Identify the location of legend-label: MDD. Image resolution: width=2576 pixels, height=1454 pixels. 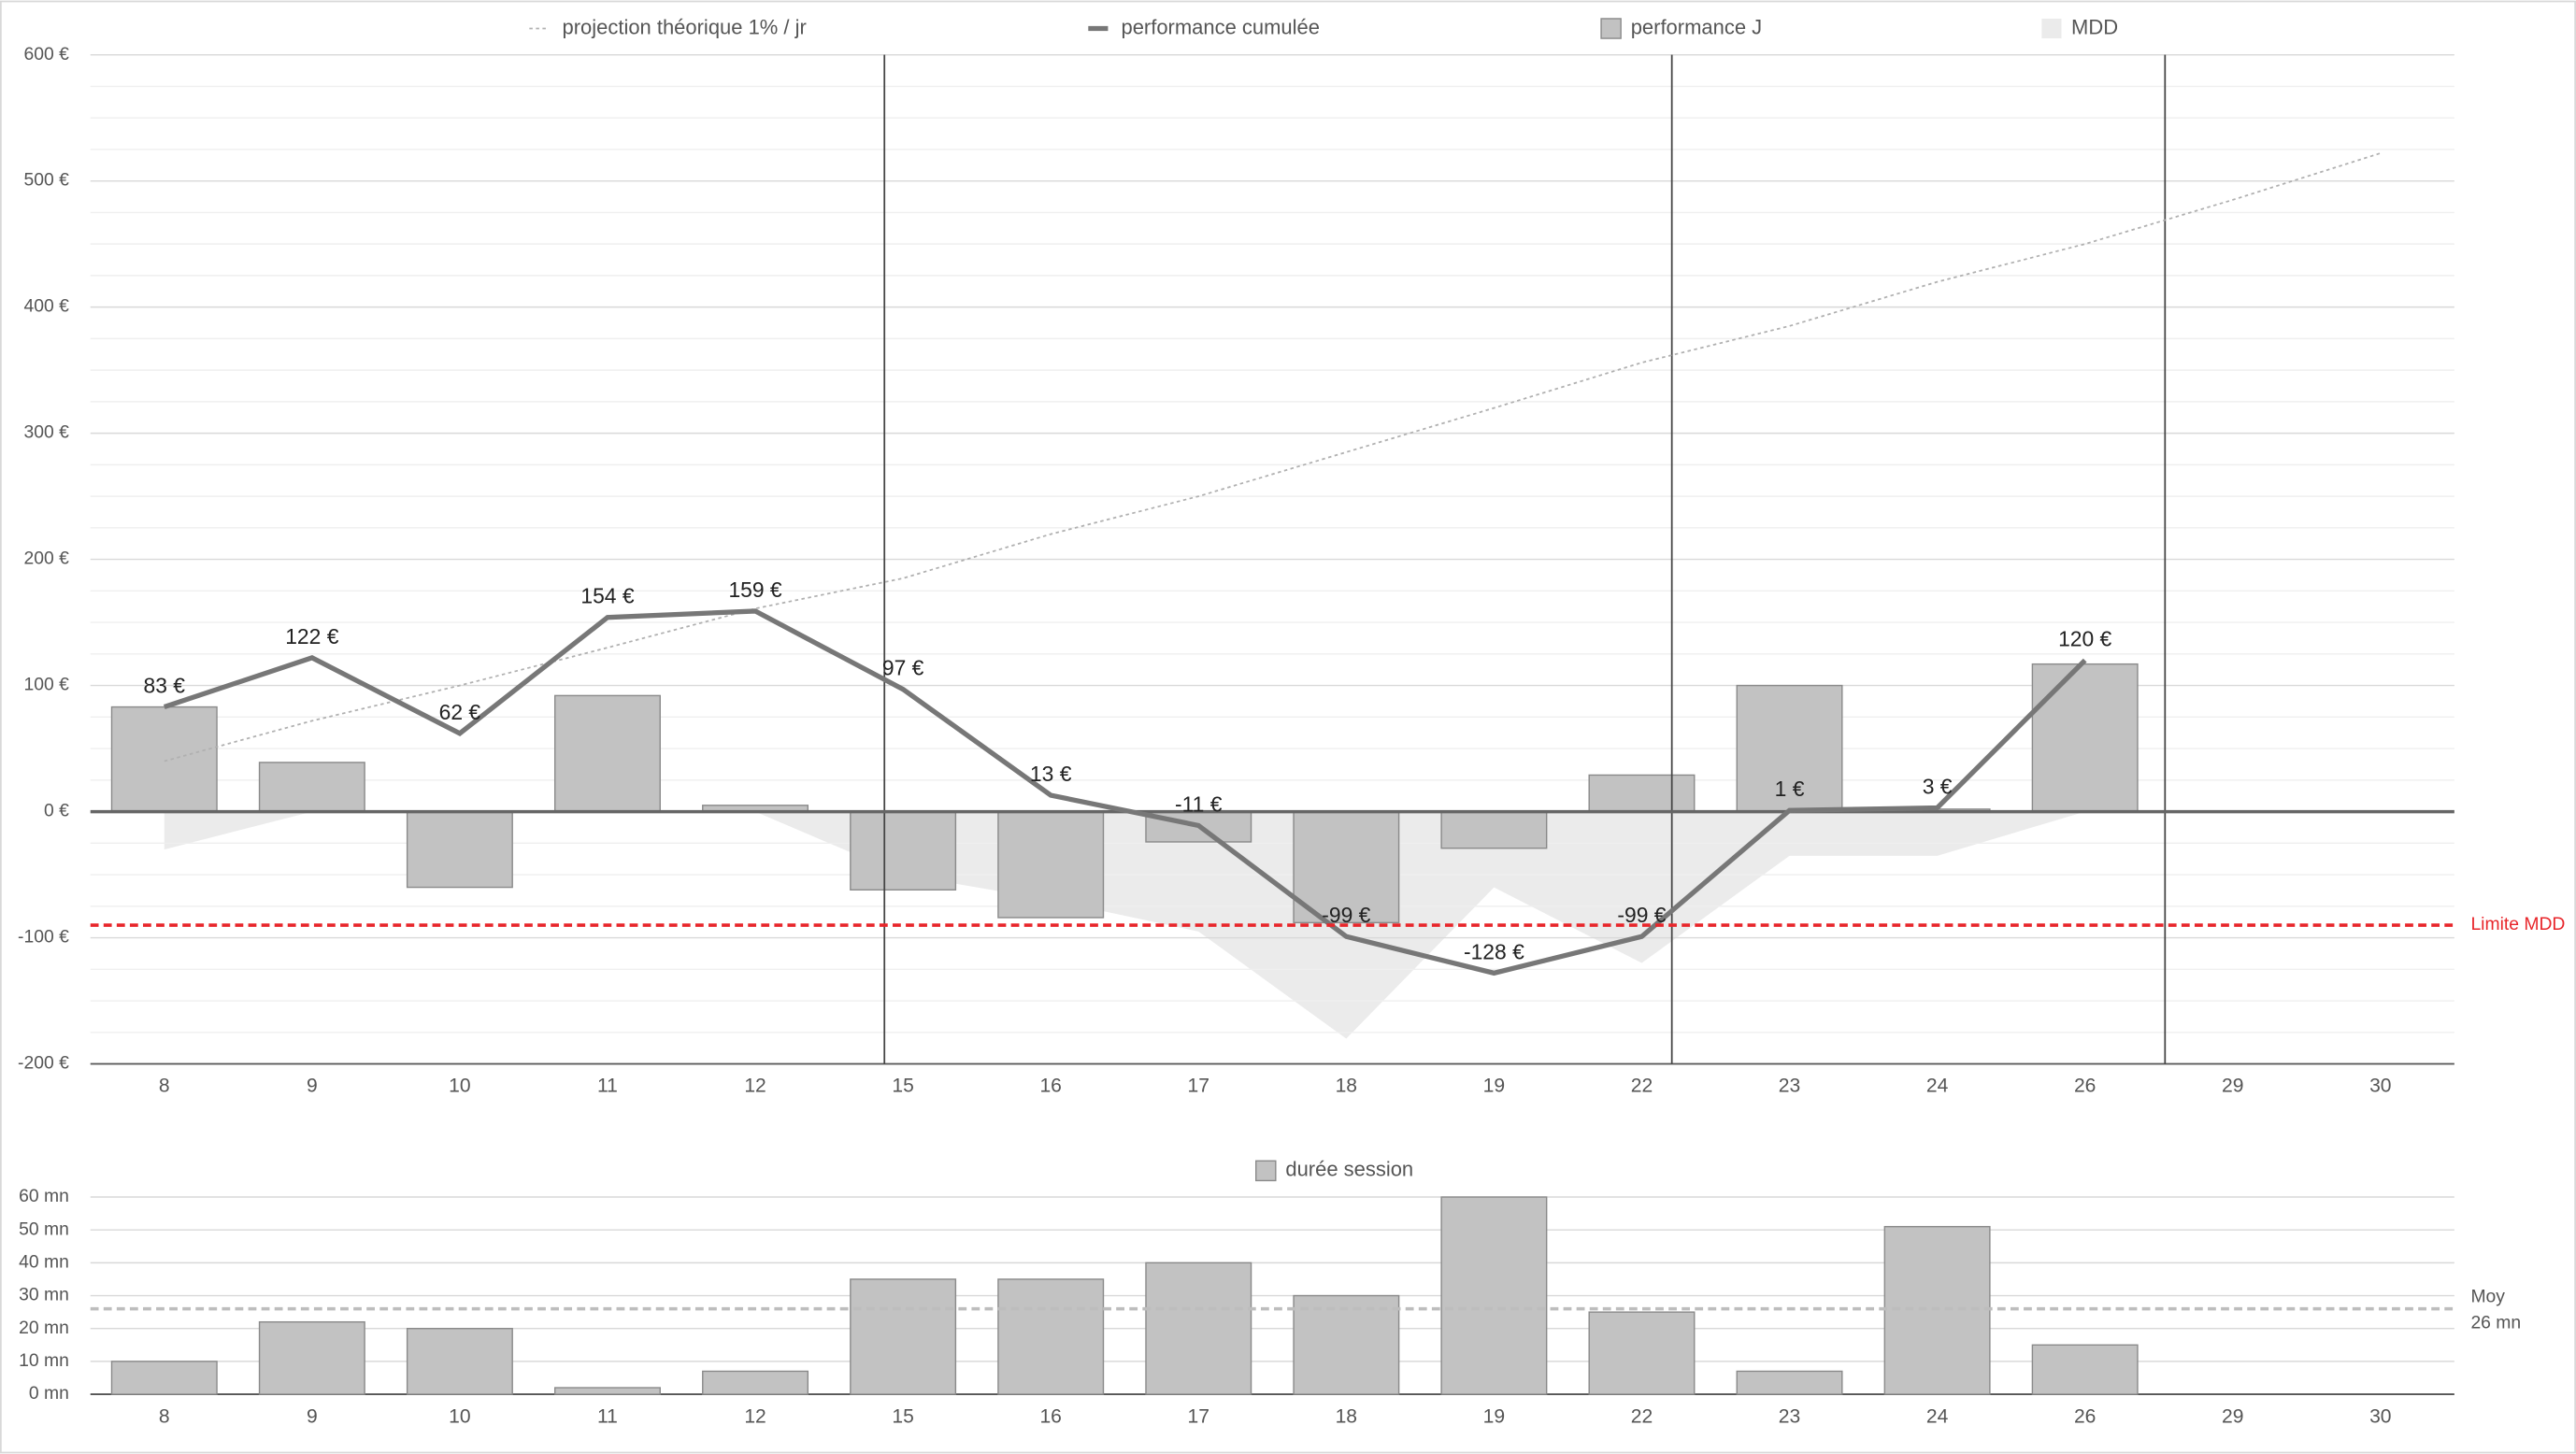
(2094, 26).